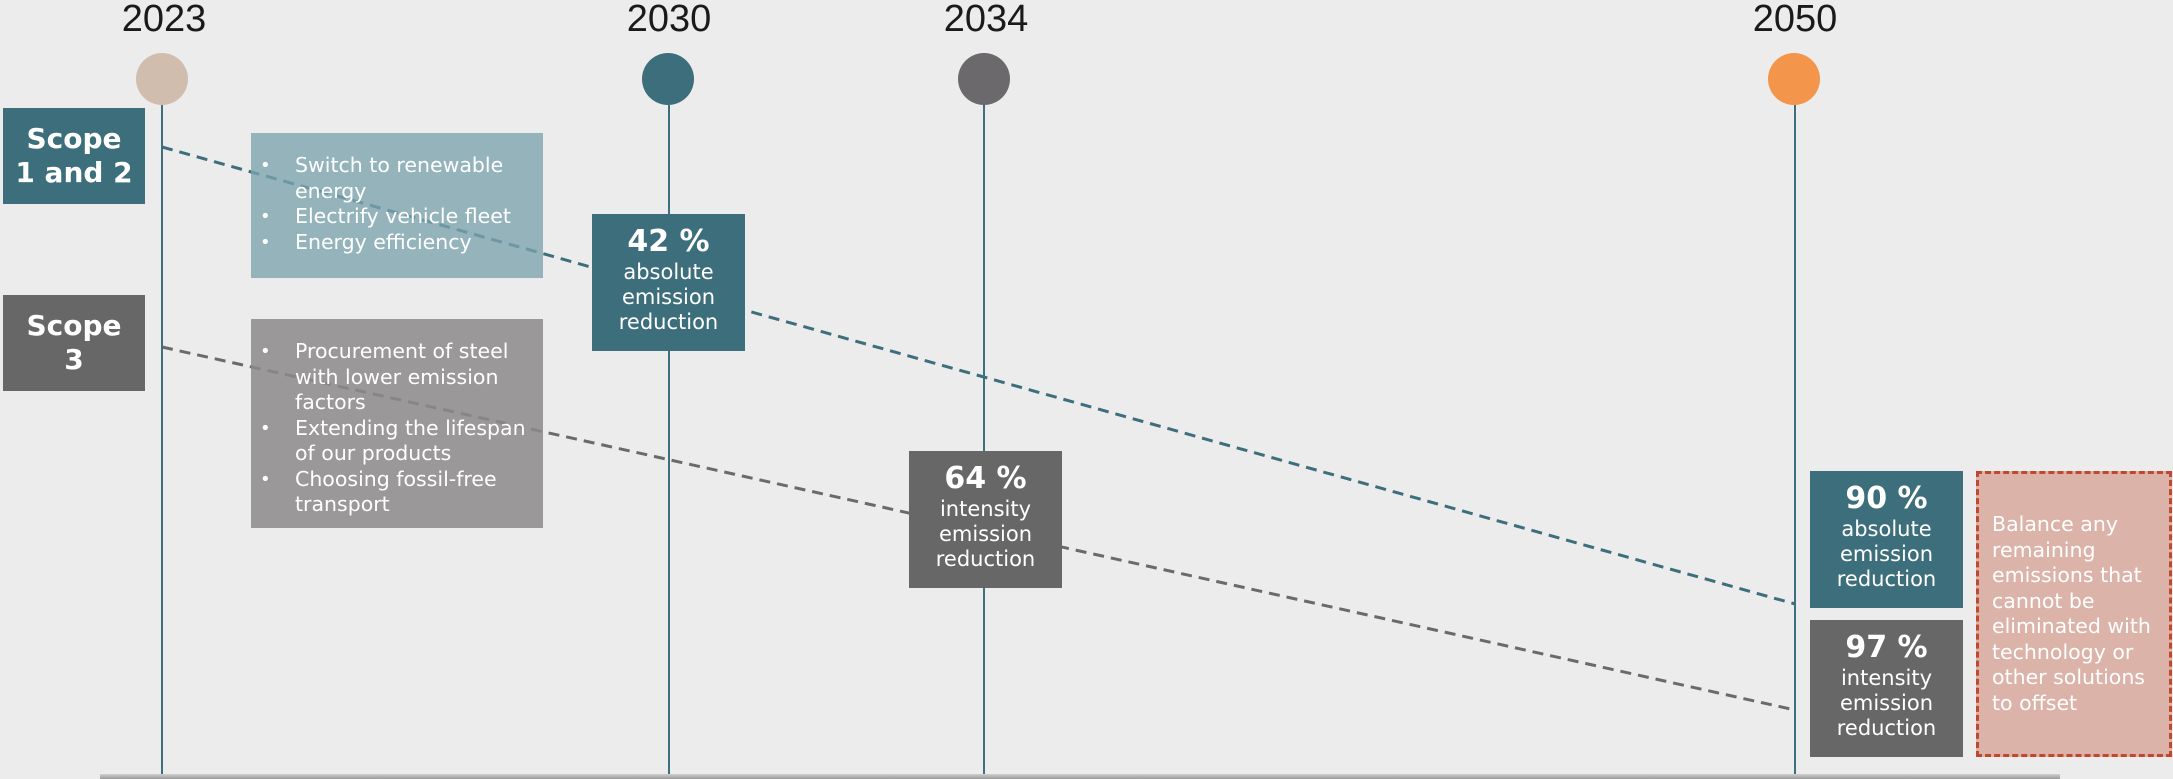 The width and height of the screenshot is (2173, 779). Describe the element at coordinates (1795, 442) in the screenshot. I see `timeline-line-2050` at that location.